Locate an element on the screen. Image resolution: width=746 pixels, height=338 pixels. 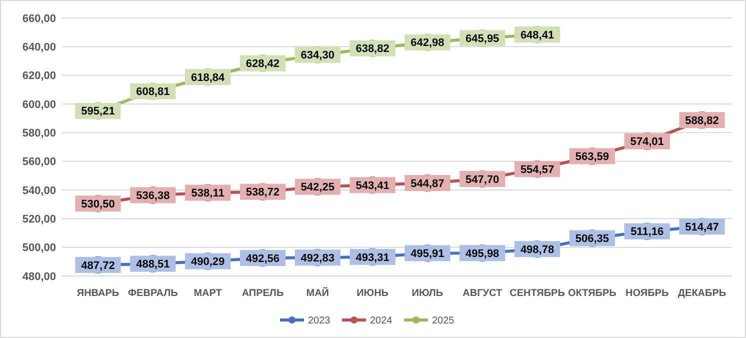
data-label: 574,01 is located at coordinates (647, 142).